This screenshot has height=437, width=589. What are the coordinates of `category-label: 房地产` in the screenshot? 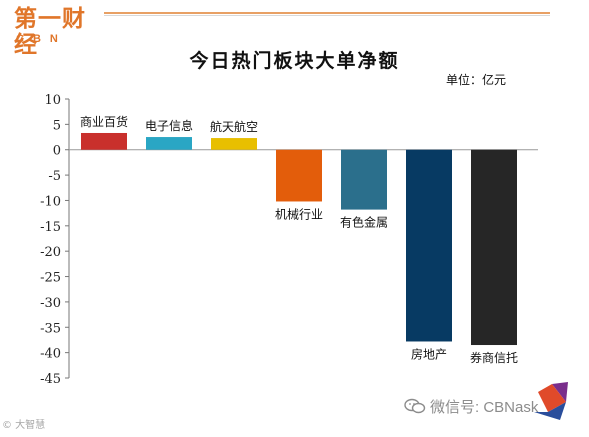 It's located at (429, 353).